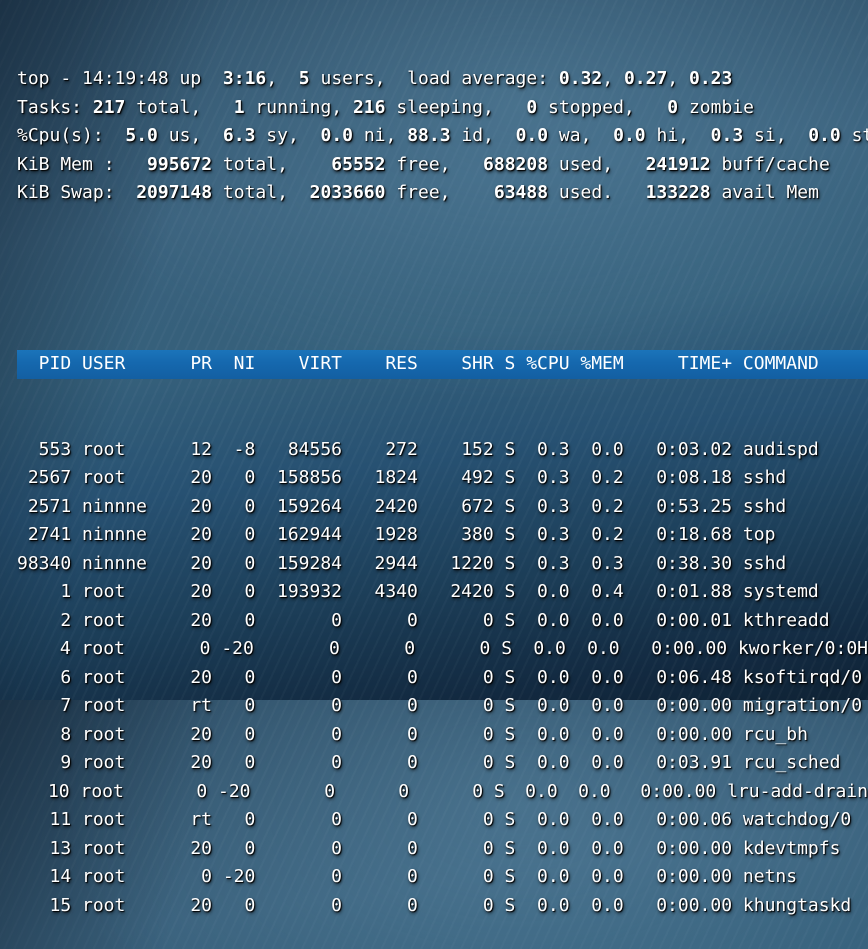 This screenshot has width=868, height=949. What do you see at coordinates (694, 620) in the screenshot?
I see `cell-time: 0:00.01` at bounding box center [694, 620].